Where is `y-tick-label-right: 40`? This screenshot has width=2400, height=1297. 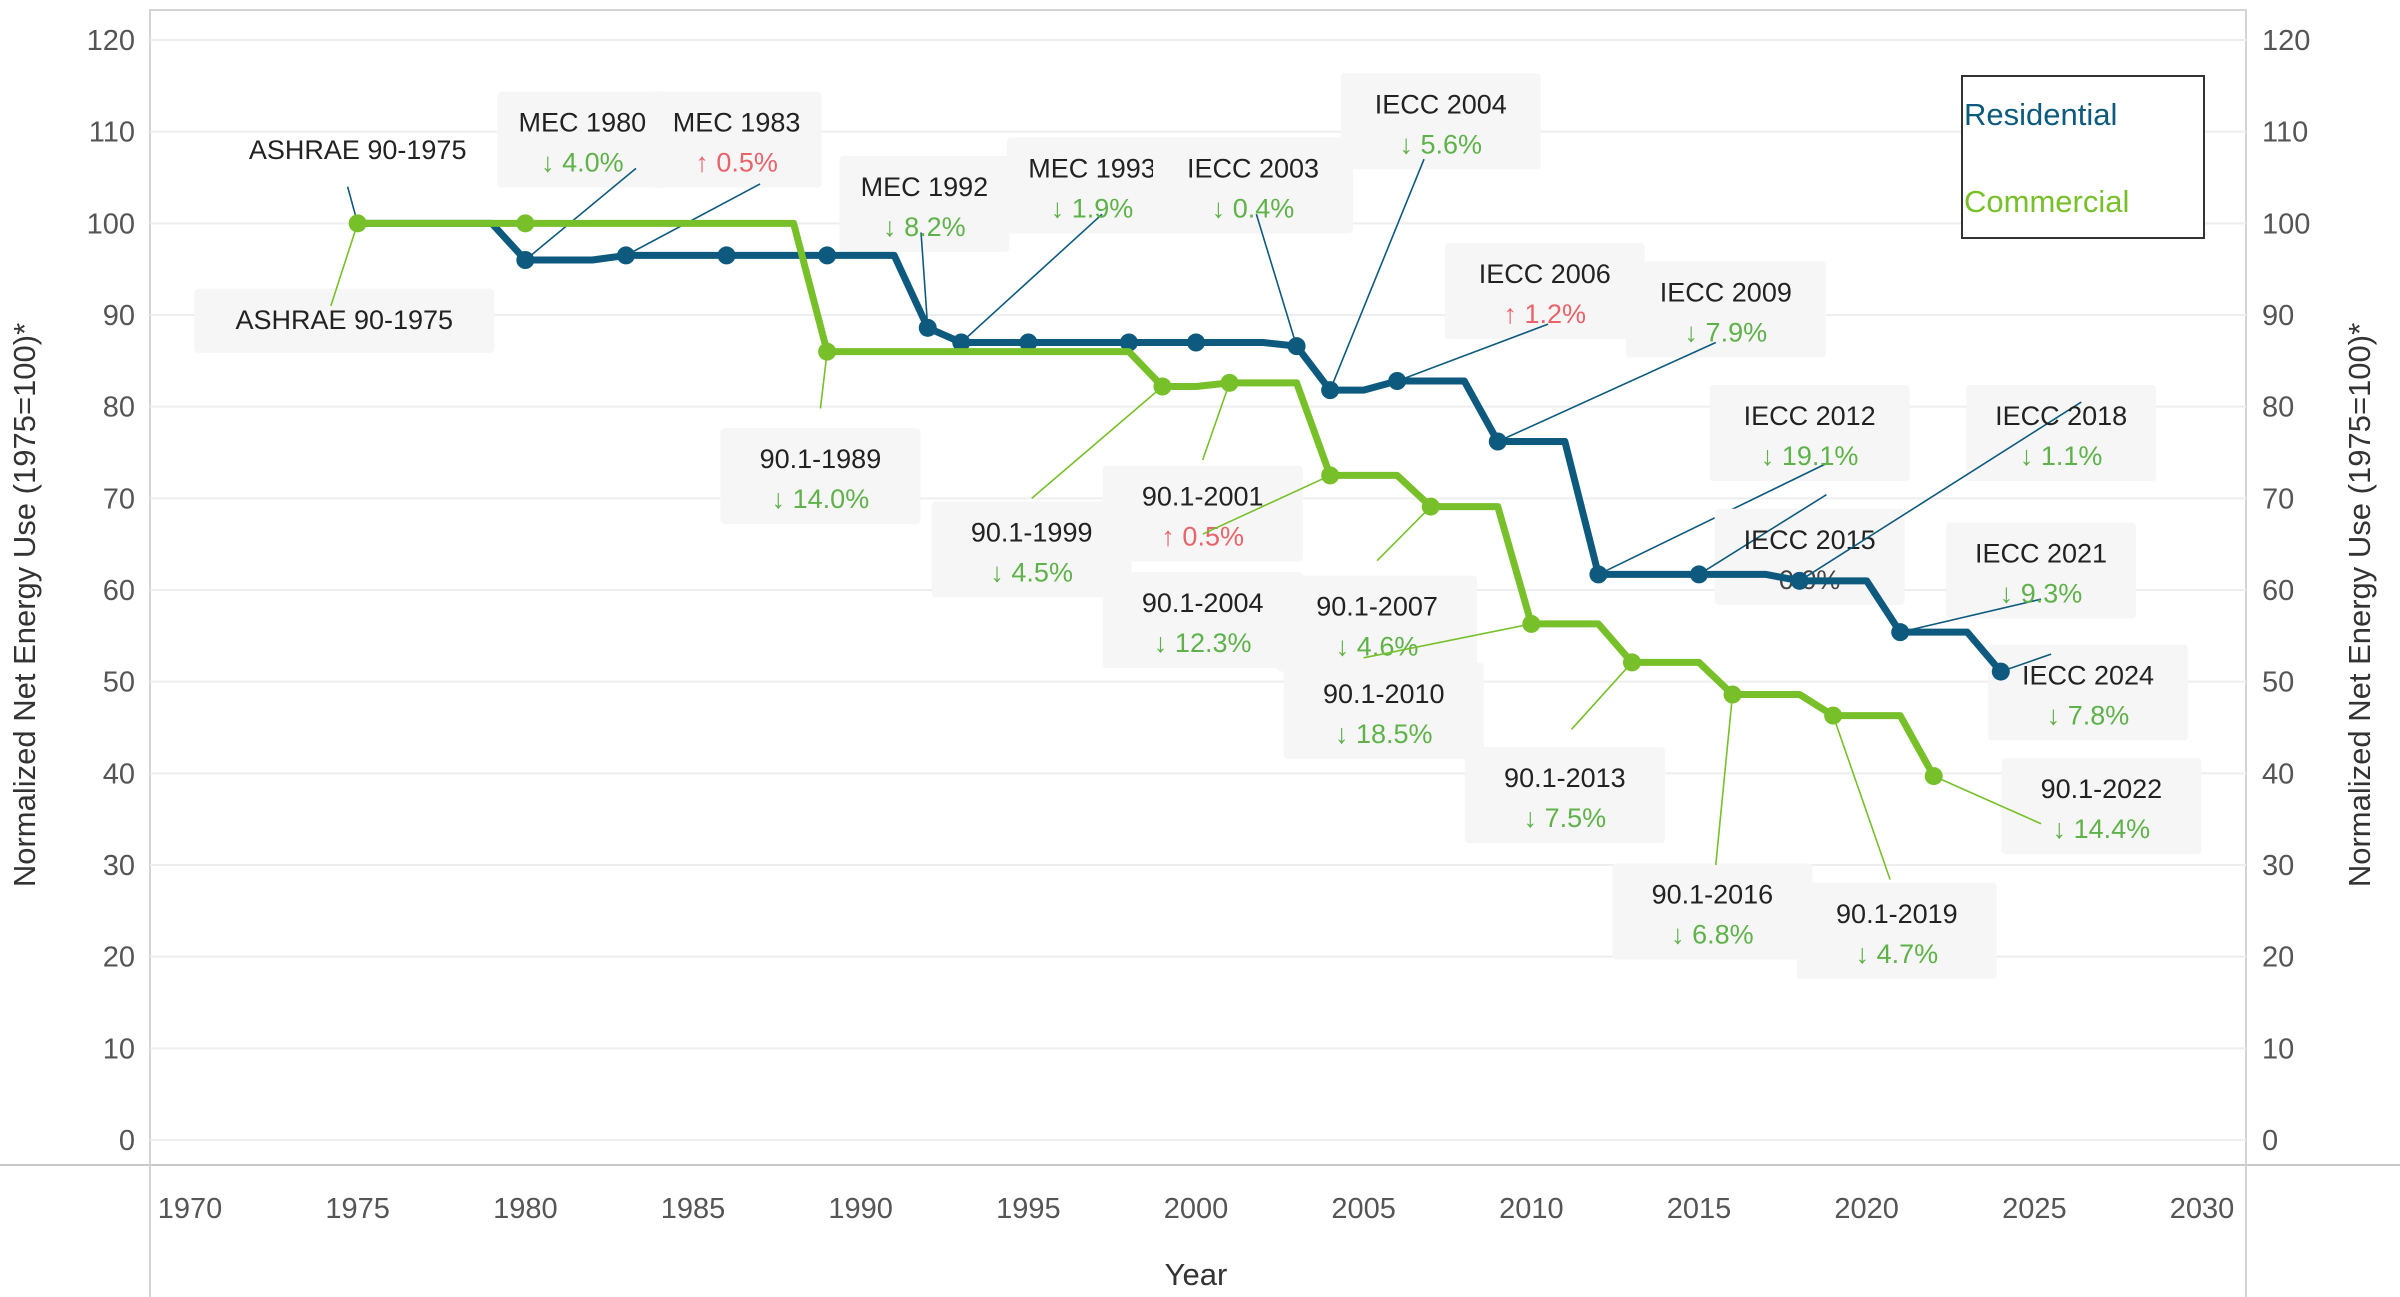
y-tick-label-right: 40 is located at coordinates (2278, 774).